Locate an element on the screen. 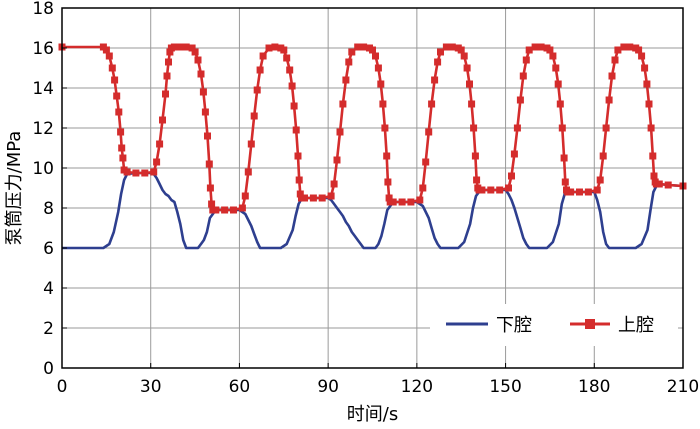 This screenshot has height=429, width=700. x-tick-label-2: 60 is located at coordinates (240, 387).